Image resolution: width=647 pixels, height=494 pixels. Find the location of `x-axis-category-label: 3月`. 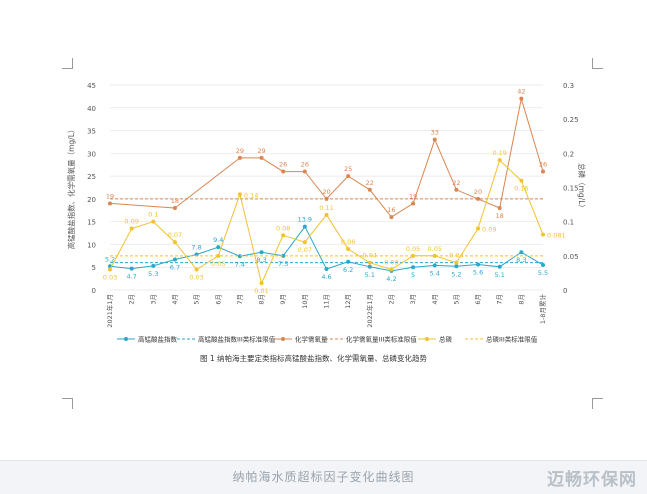

x-axis-category-label: 3月 is located at coordinates (413, 299).